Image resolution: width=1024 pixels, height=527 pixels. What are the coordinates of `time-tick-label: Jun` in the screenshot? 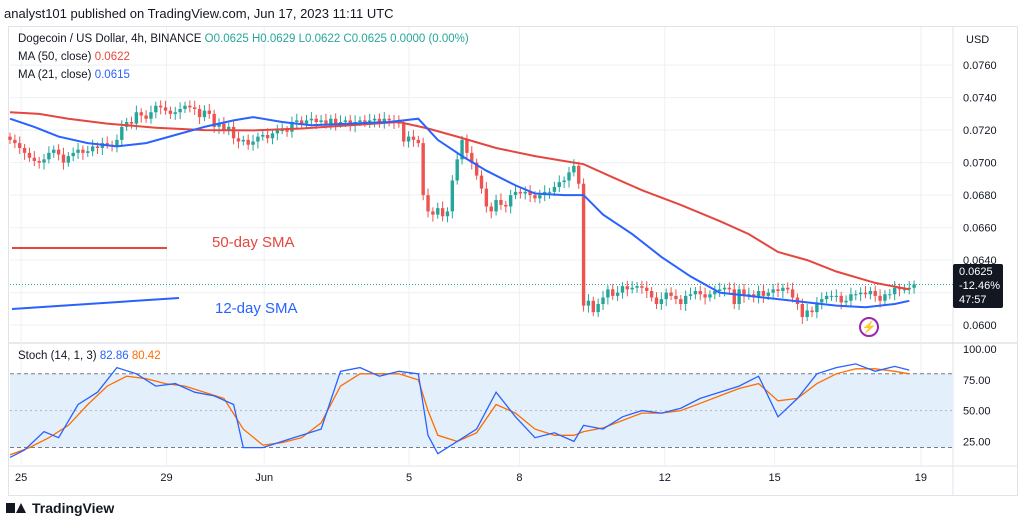 It's located at (264, 478).